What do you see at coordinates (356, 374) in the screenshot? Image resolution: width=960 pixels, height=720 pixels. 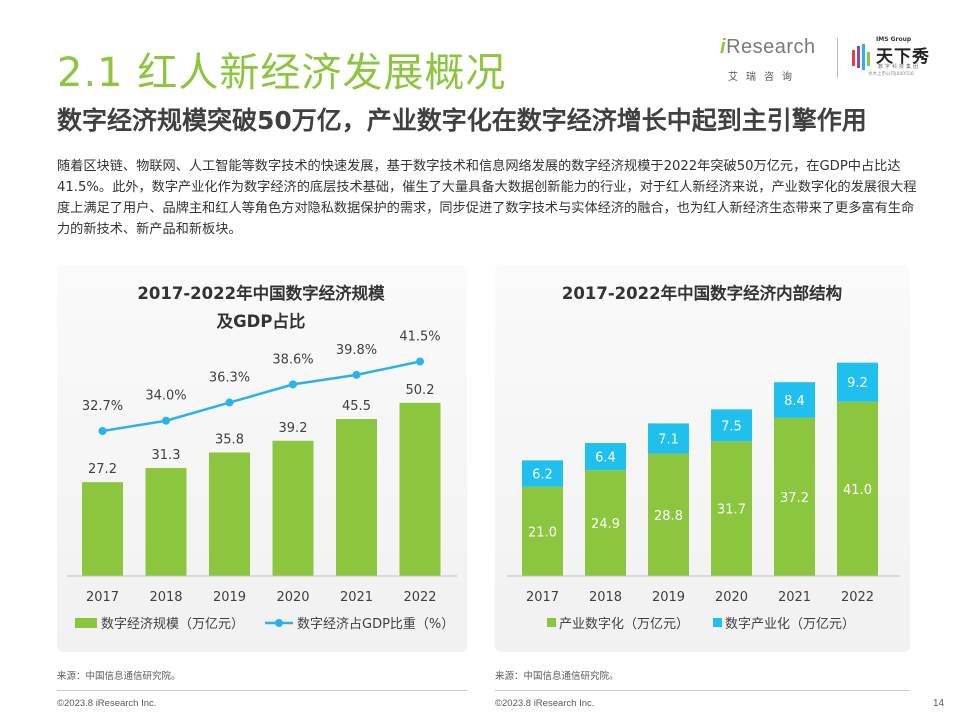 I see `gdp-share-point-2021` at bounding box center [356, 374].